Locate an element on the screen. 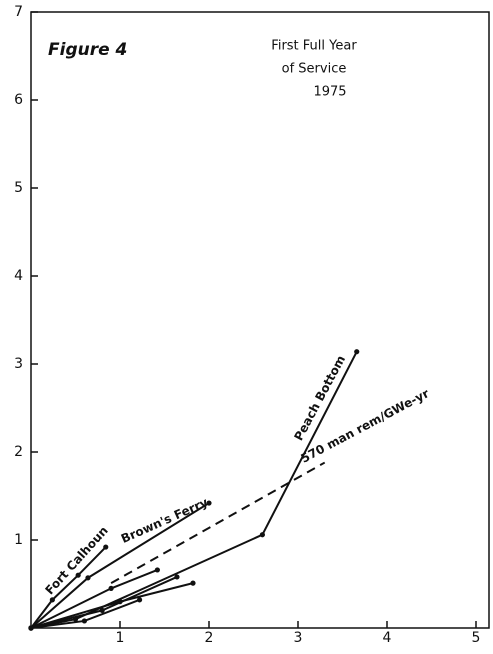 Image resolution: width=493 pixels, height=654 pixels. x-tick-label: 4 is located at coordinates (387, 638).